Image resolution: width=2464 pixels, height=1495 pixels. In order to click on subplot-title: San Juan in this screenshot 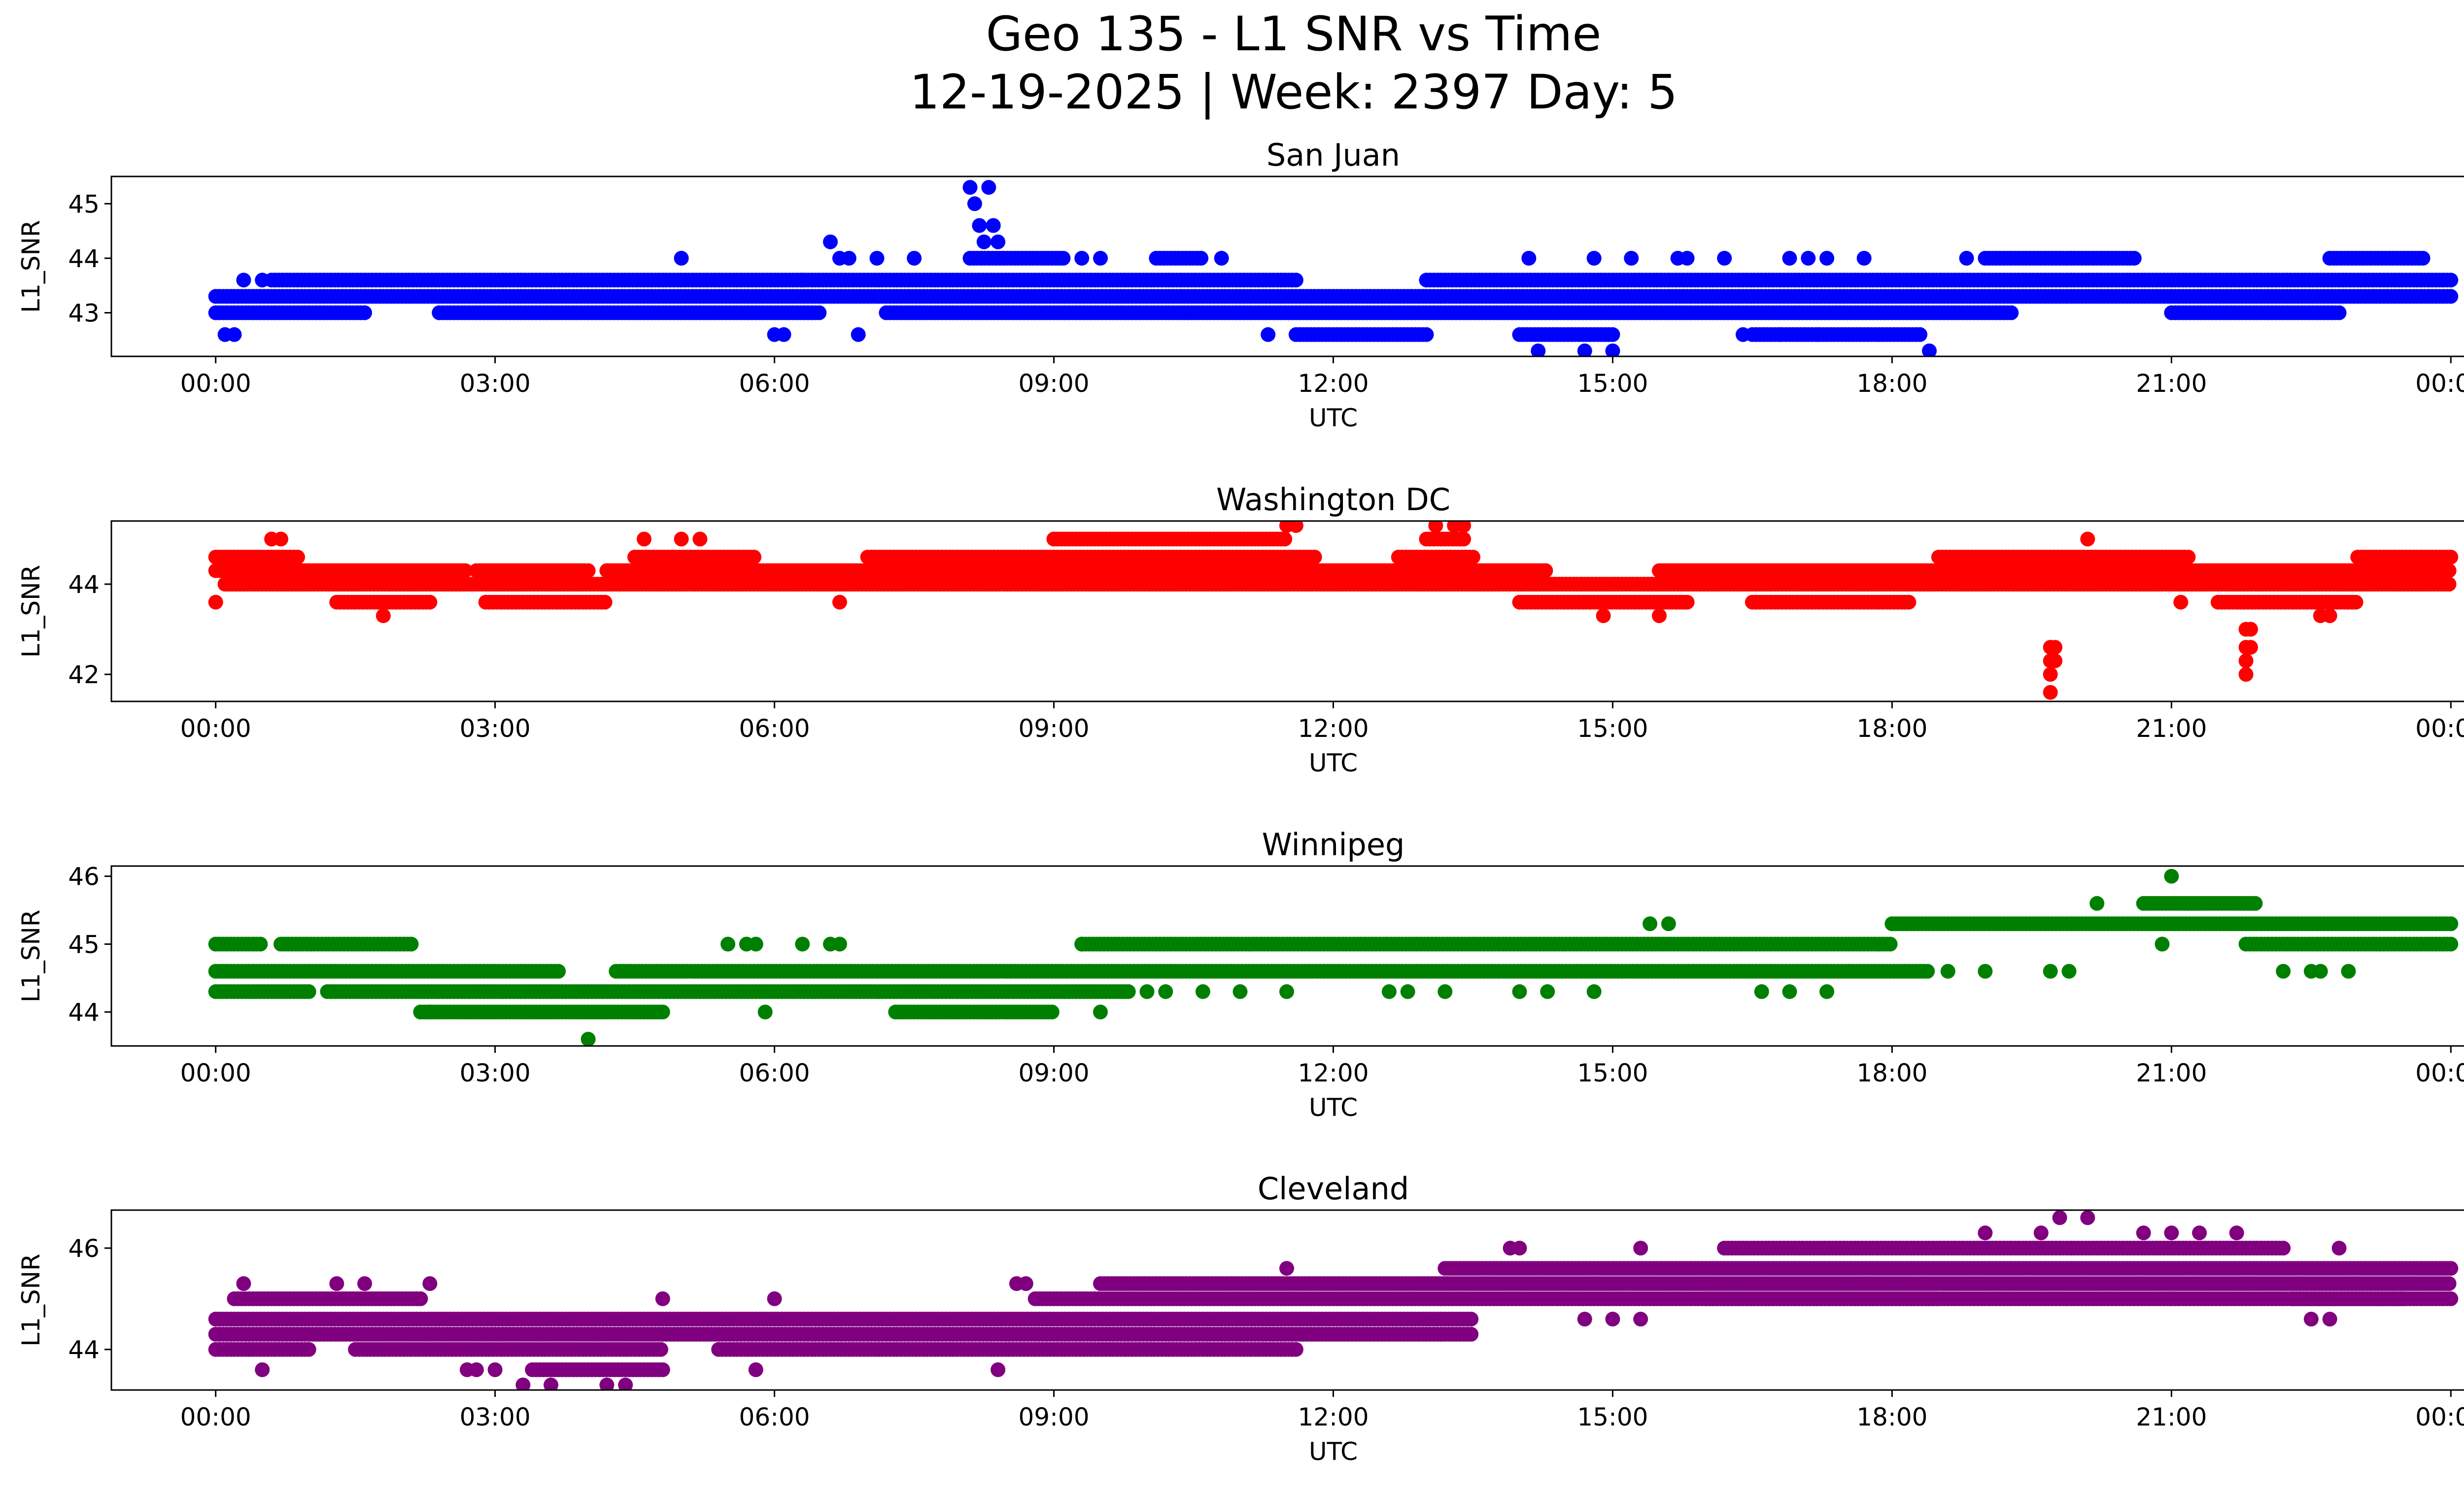, I will do `click(1333, 155)`.